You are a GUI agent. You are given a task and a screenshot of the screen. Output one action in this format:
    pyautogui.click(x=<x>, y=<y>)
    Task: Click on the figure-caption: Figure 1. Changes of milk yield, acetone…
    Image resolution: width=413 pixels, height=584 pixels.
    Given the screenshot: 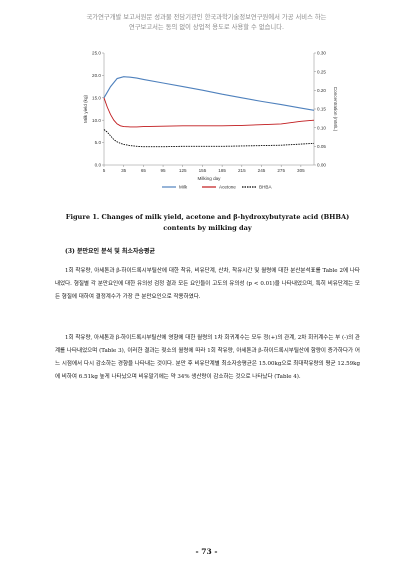 What is the action you would take?
    pyautogui.click(x=207, y=222)
    